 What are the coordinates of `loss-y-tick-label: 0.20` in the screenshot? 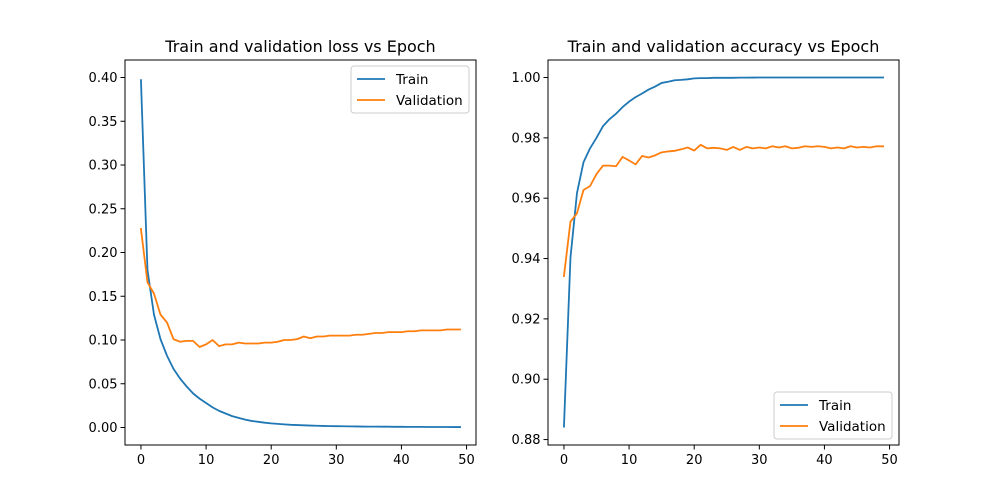 It's located at (103, 253).